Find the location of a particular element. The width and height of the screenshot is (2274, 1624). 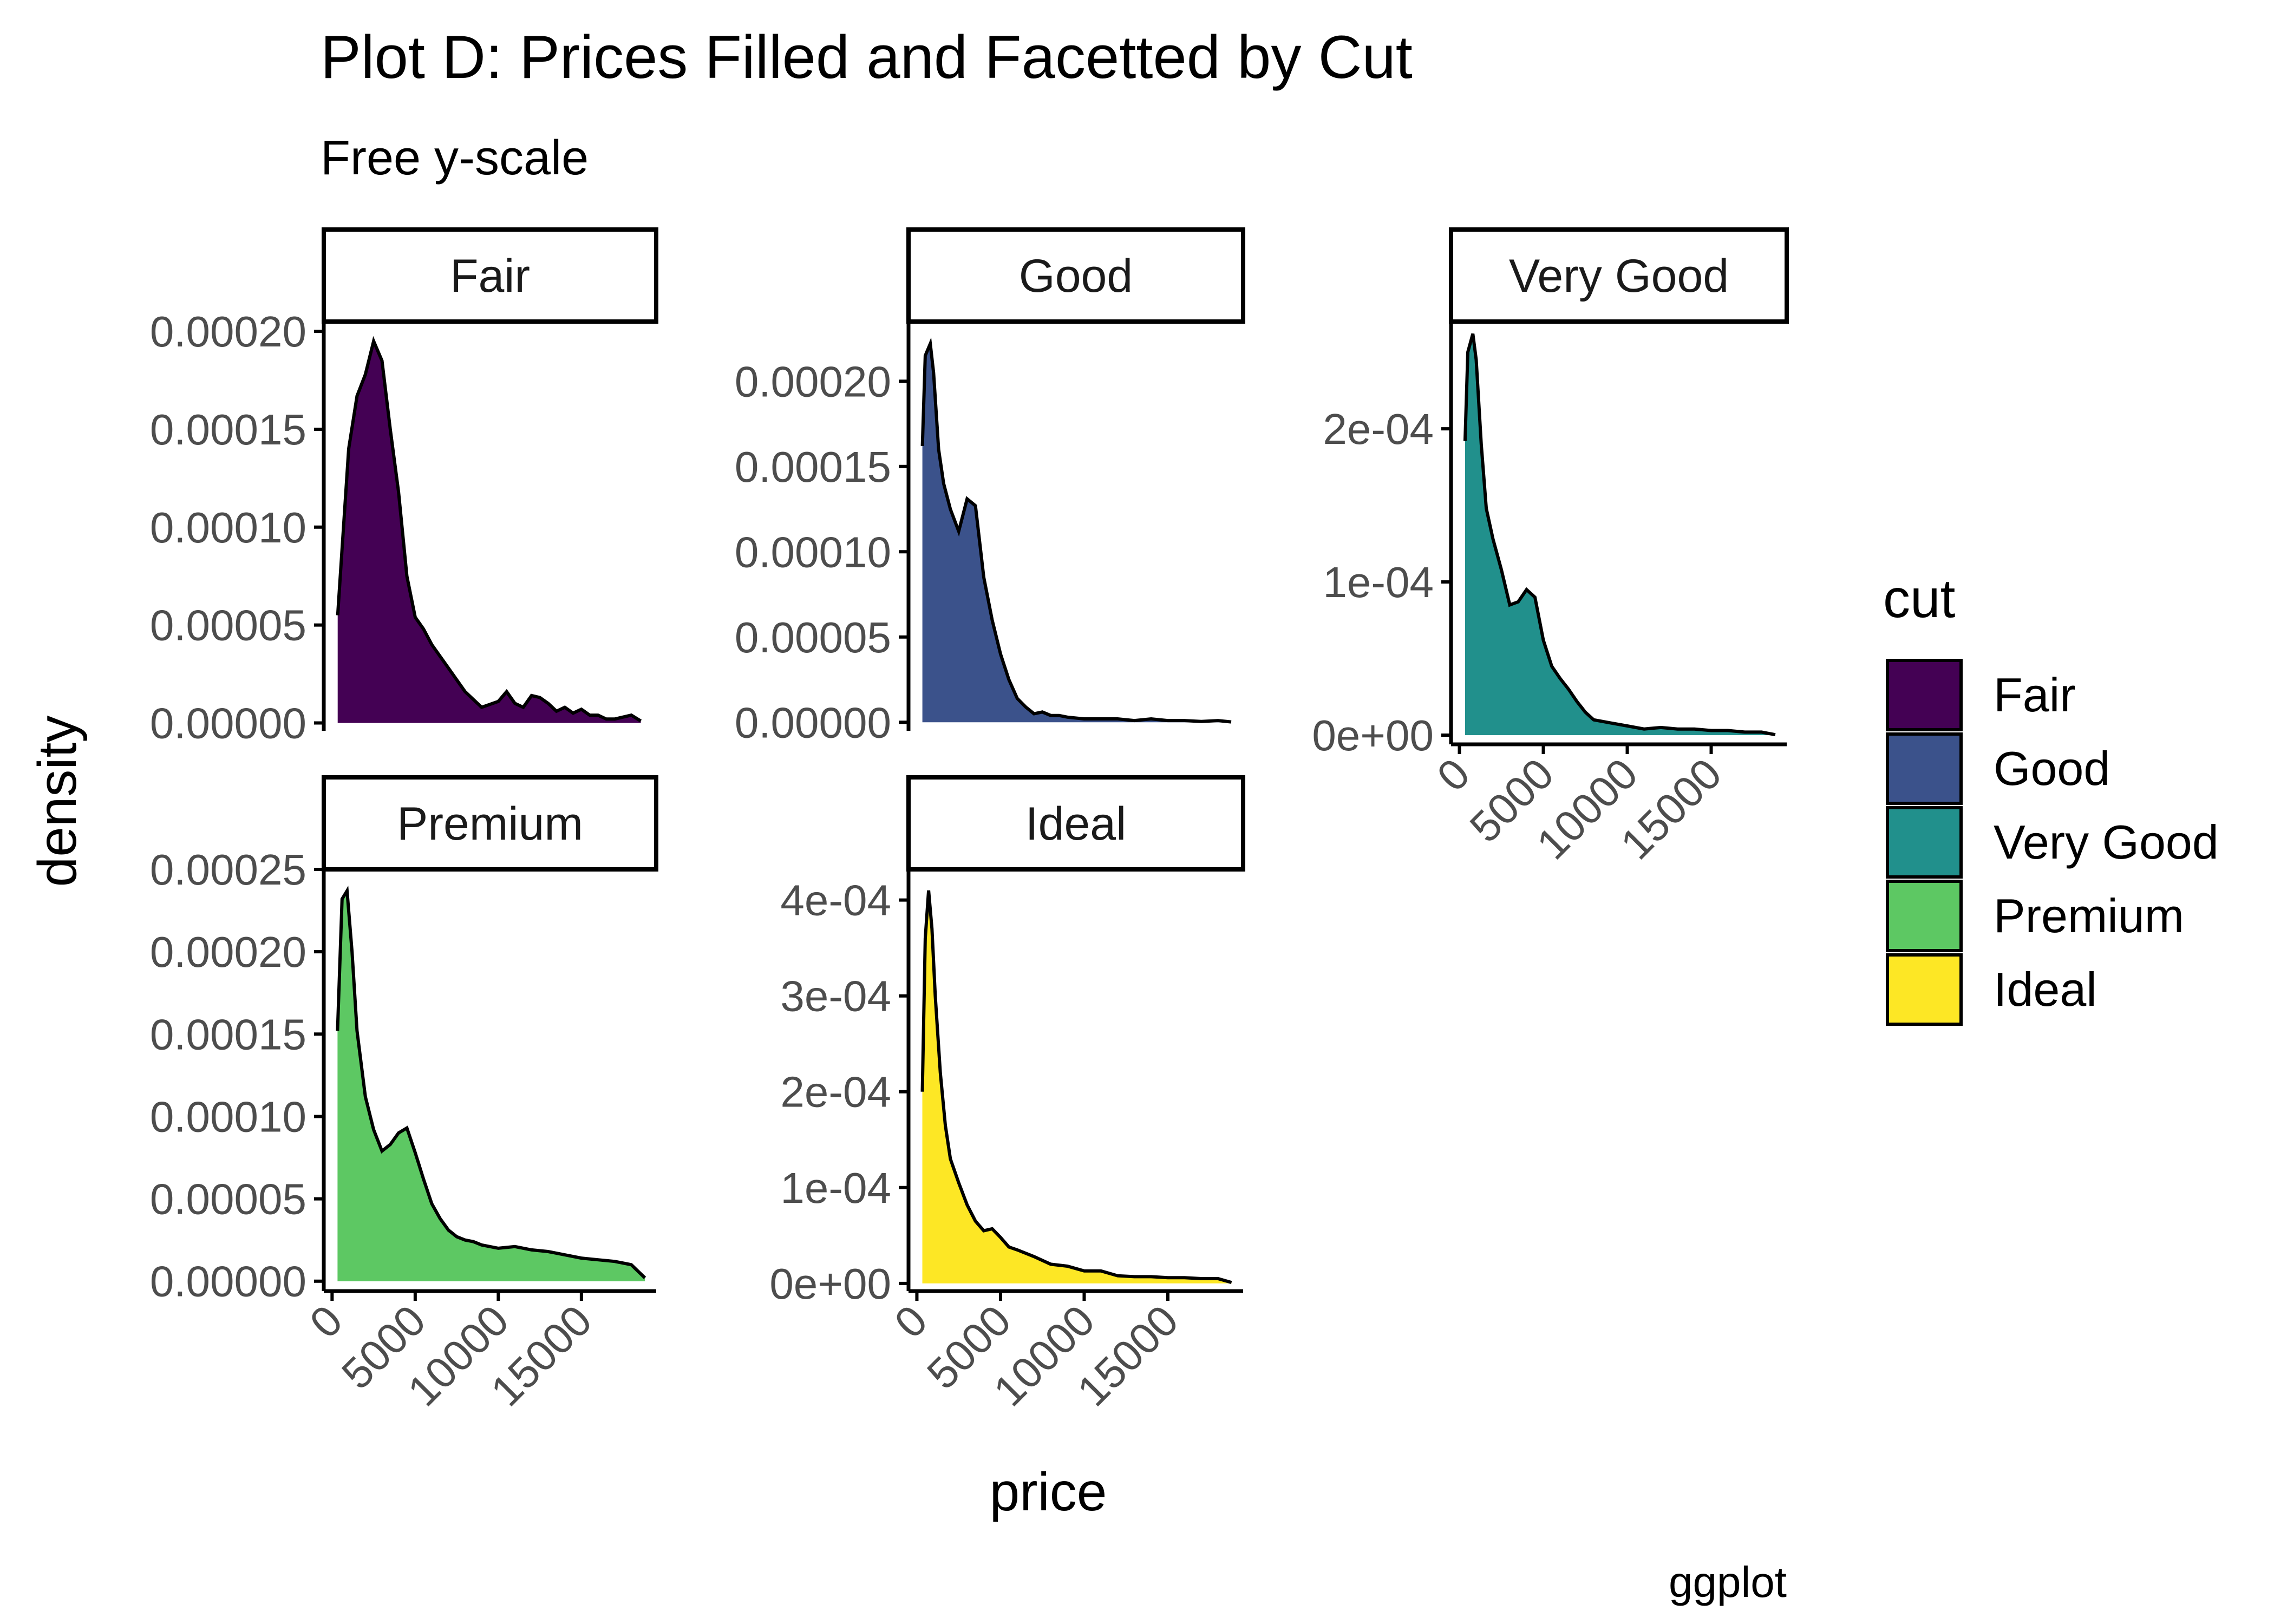

legend-item-very-good: Very Good is located at coordinates (2053, 842).